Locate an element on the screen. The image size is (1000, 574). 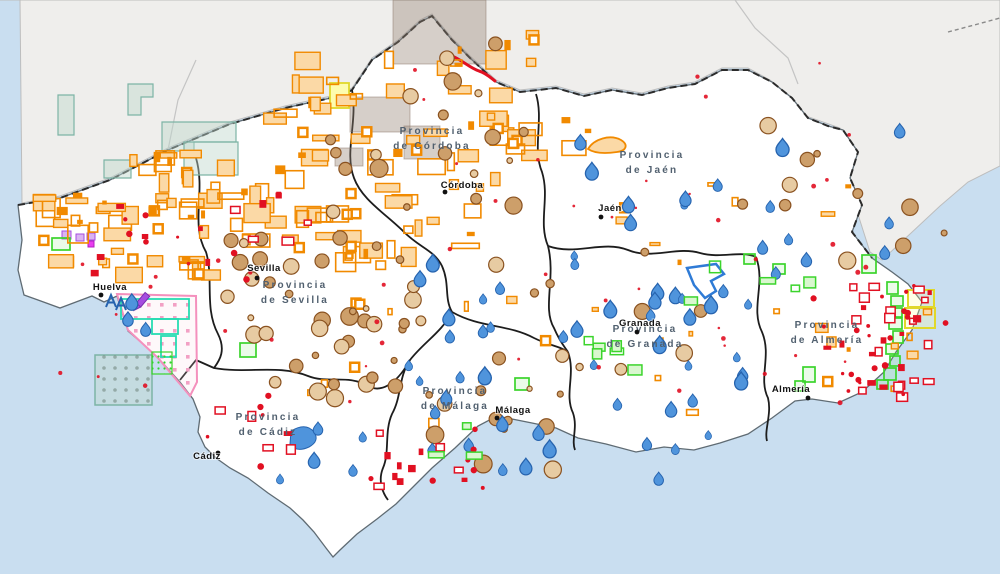
zone-grey-rect is located at coordinates (439, 32).